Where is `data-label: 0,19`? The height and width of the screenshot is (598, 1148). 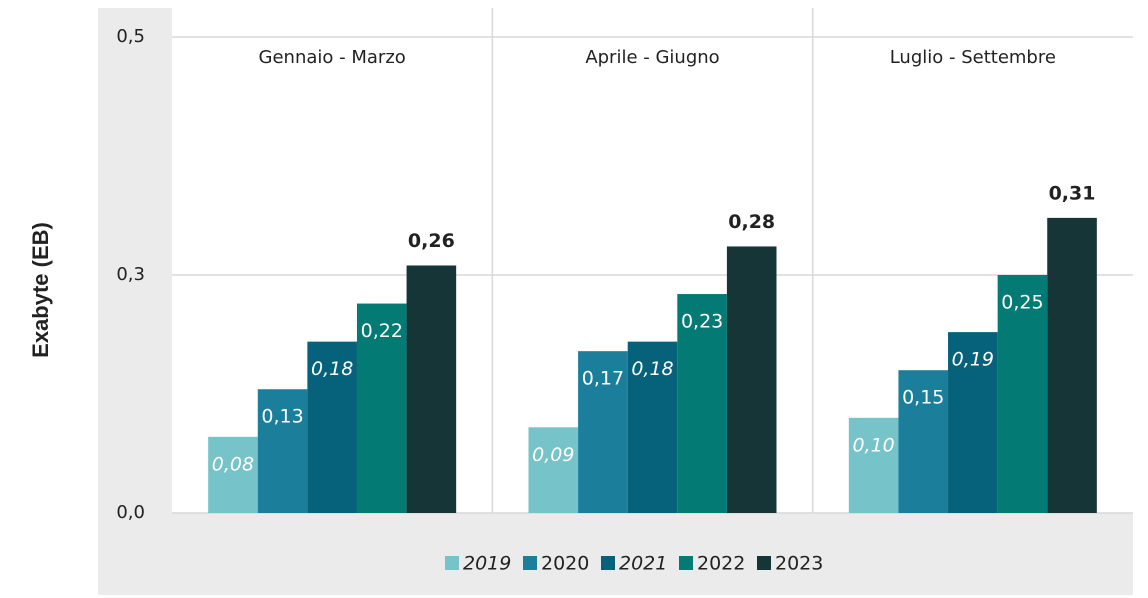 data-label: 0,19 is located at coordinates (973, 360).